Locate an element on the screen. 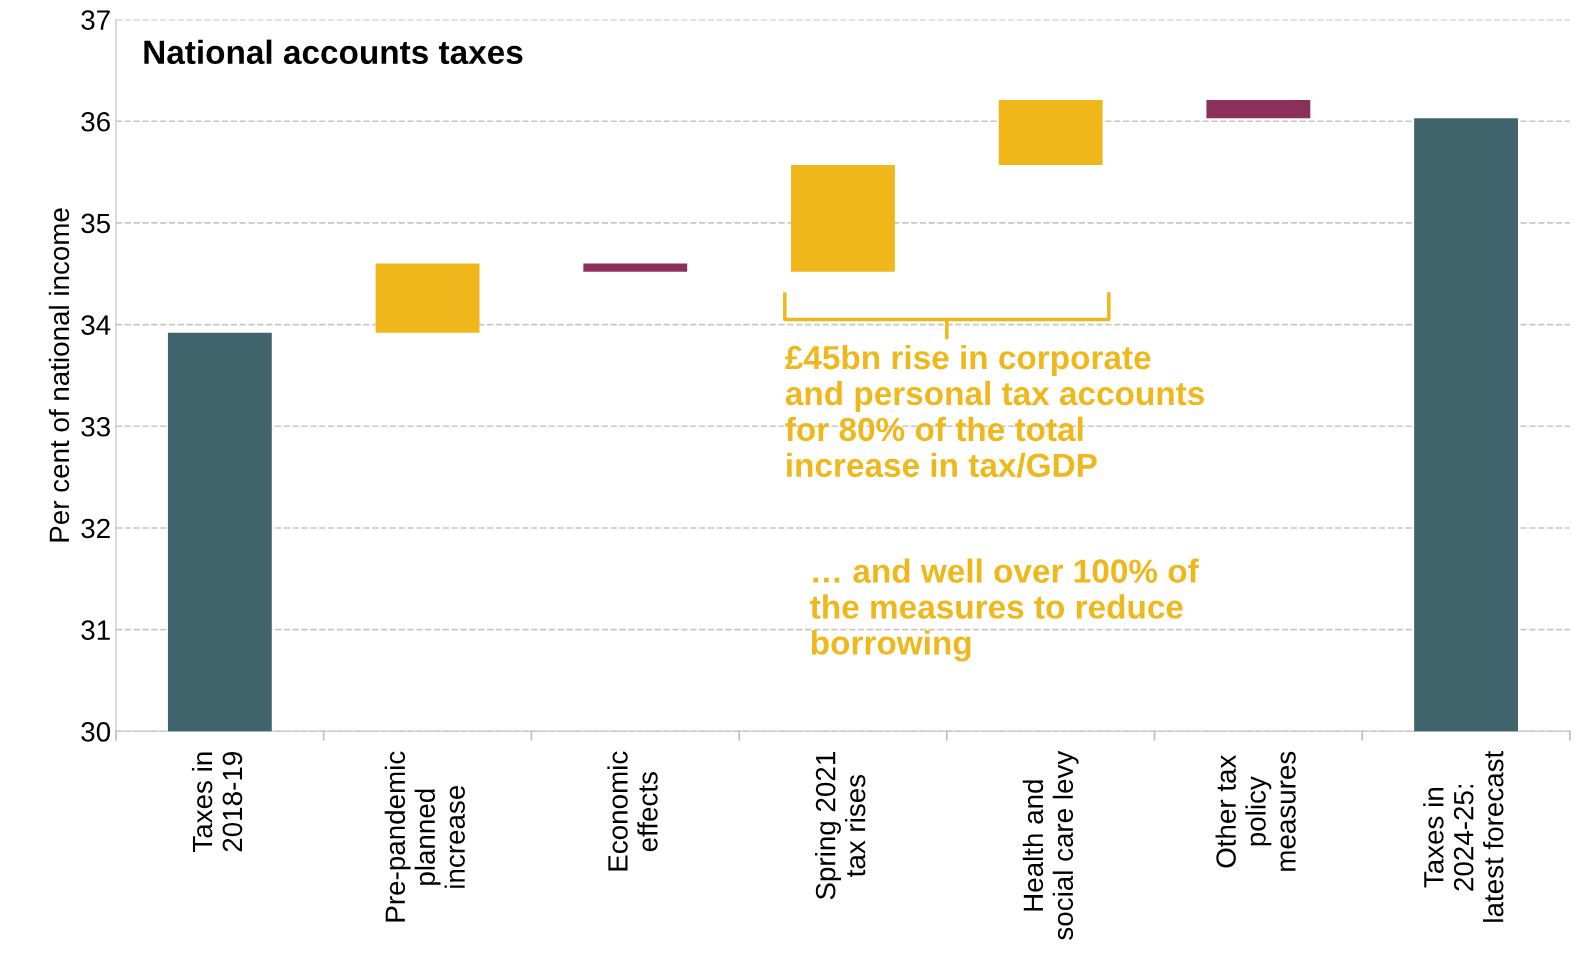 The width and height of the screenshot is (1589, 979). y-tick-label: 34 is located at coordinates (96, 325).